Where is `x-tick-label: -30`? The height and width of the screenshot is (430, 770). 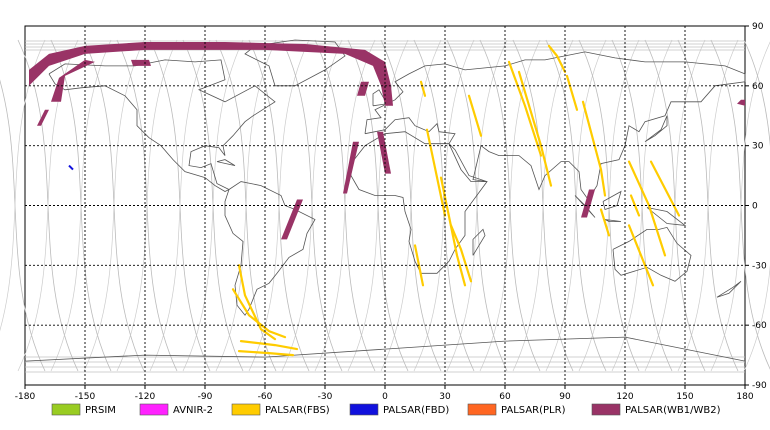
x-tick-label: -30 is located at coordinates (325, 397).